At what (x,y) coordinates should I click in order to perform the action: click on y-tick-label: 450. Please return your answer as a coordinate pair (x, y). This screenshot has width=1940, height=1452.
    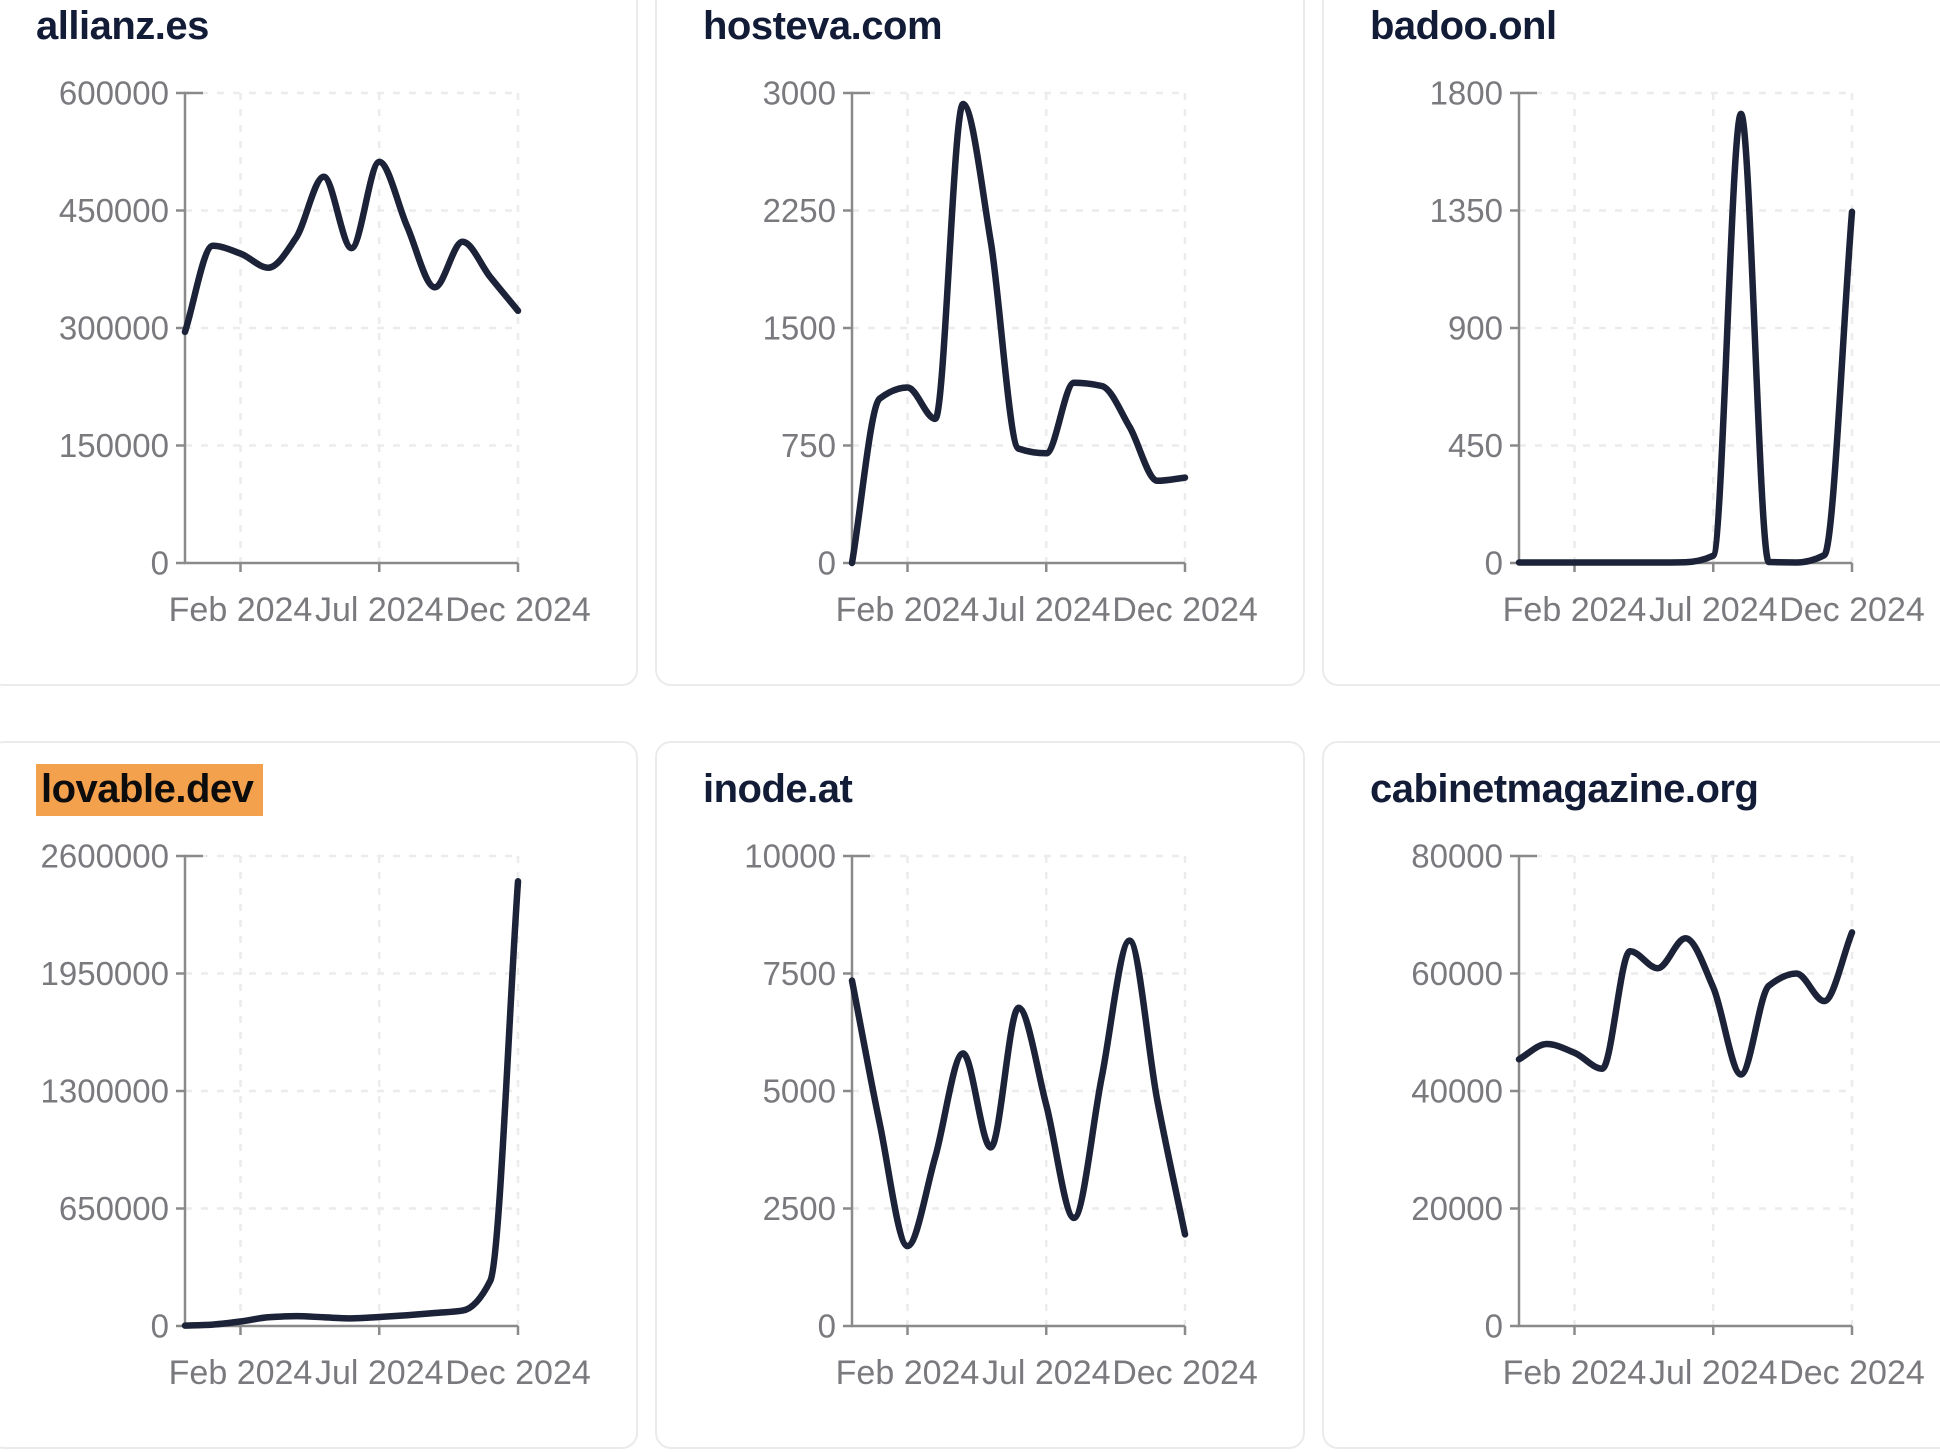
    Looking at the image, I should click on (1475, 445).